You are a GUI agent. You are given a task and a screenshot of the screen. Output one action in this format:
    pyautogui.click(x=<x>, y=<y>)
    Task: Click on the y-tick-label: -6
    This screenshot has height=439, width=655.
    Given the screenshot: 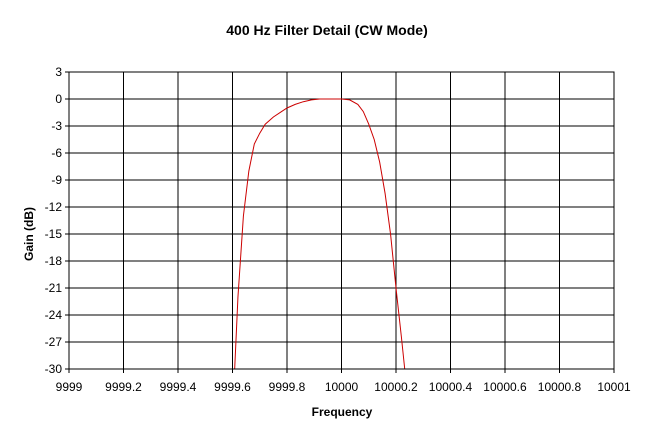 What is the action you would take?
    pyautogui.click(x=56, y=153)
    